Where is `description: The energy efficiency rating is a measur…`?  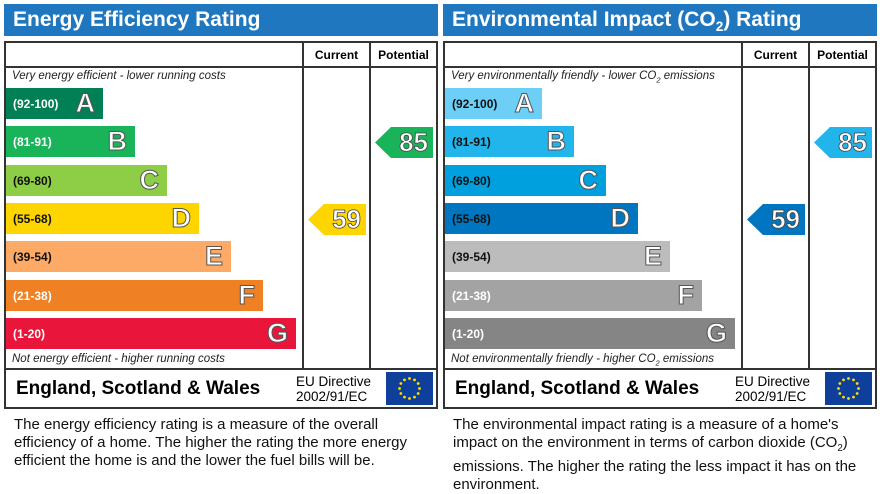 description: The energy efficiency rating is a measur… is located at coordinates (211, 442).